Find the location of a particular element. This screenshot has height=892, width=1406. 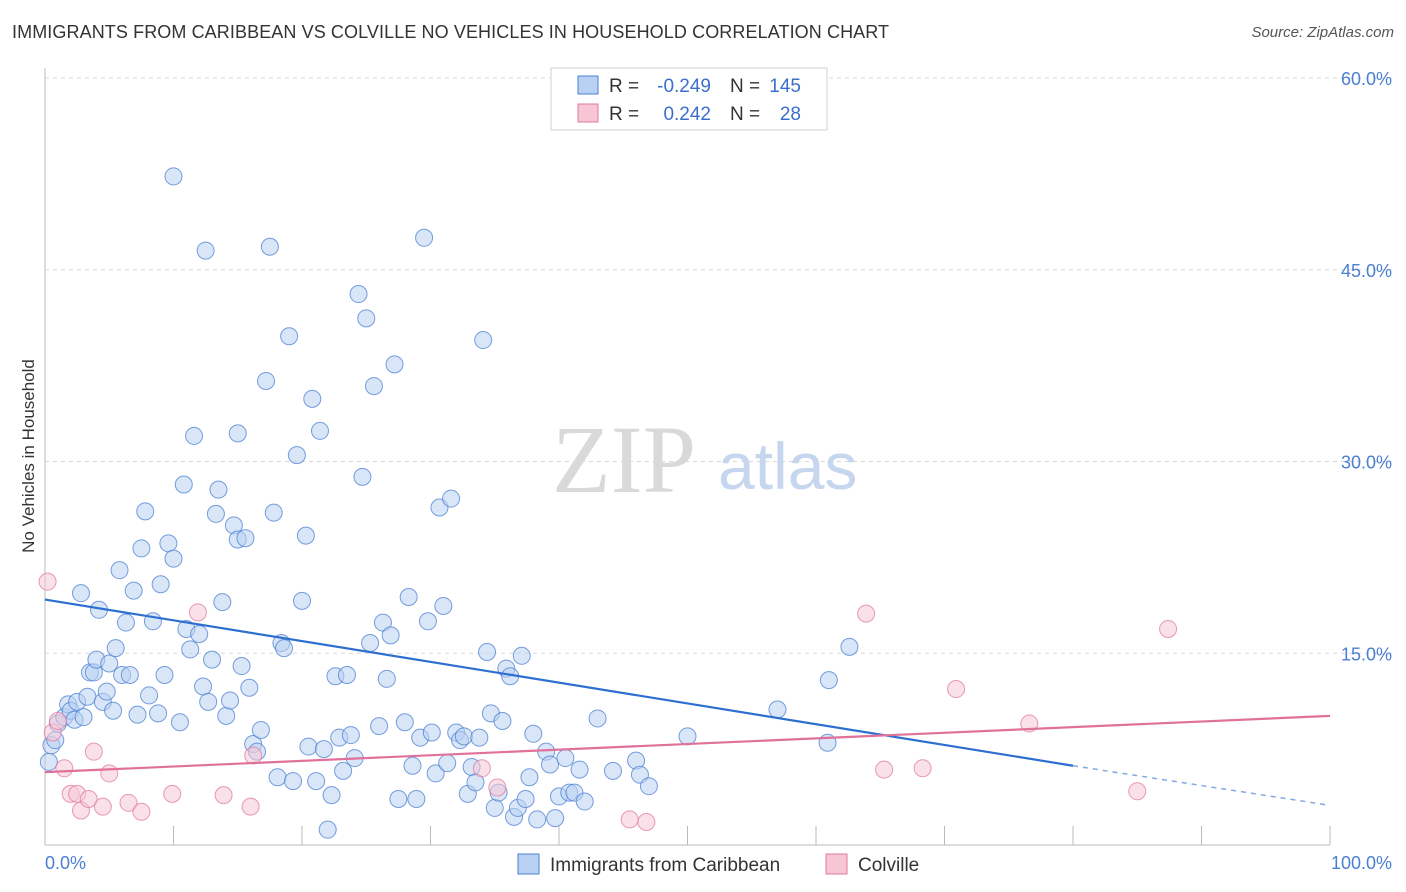

bottom-legend: Immigrants from Caribbean Colville is located at coordinates (718, 864).